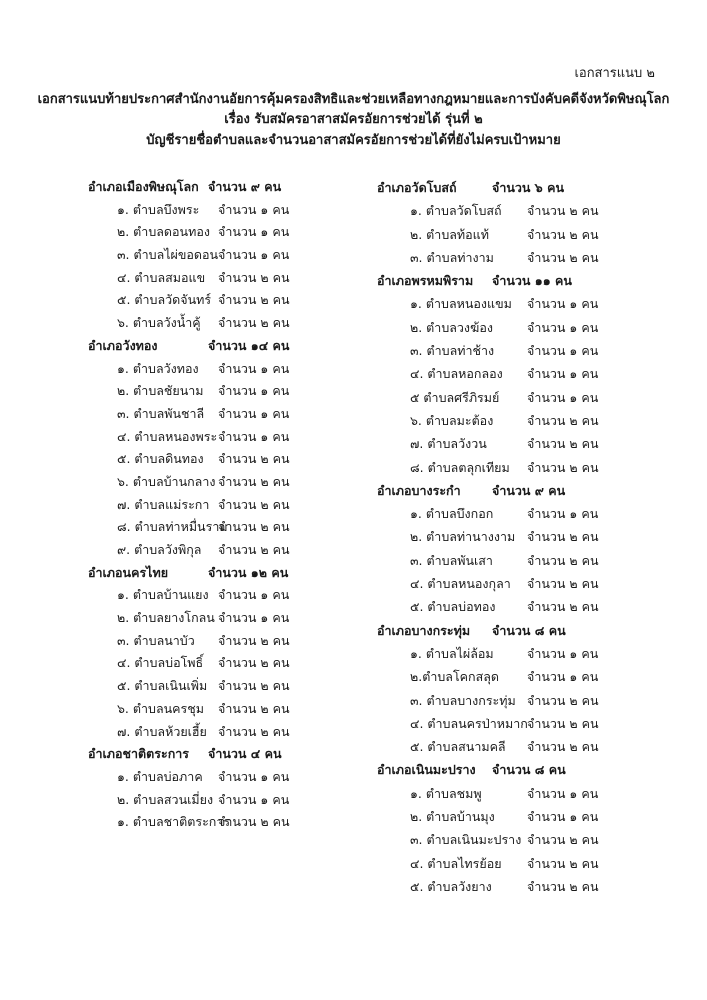  Describe the element at coordinates (158, 209) in the screenshot. I see `subdistrict-name: ๑. ตำบลบึงพระ` at that location.